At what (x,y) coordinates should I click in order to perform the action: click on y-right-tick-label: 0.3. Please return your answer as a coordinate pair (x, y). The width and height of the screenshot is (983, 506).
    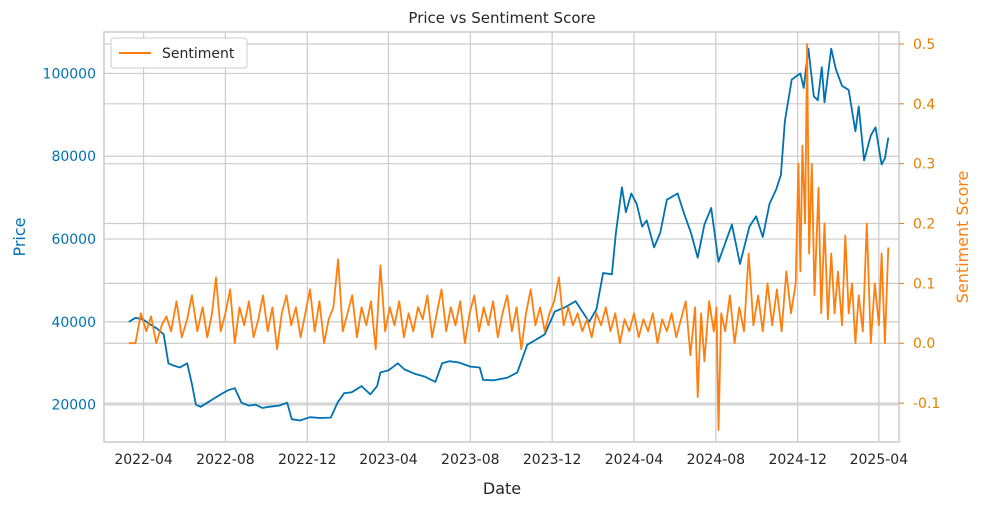
    Looking at the image, I should click on (924, 165).